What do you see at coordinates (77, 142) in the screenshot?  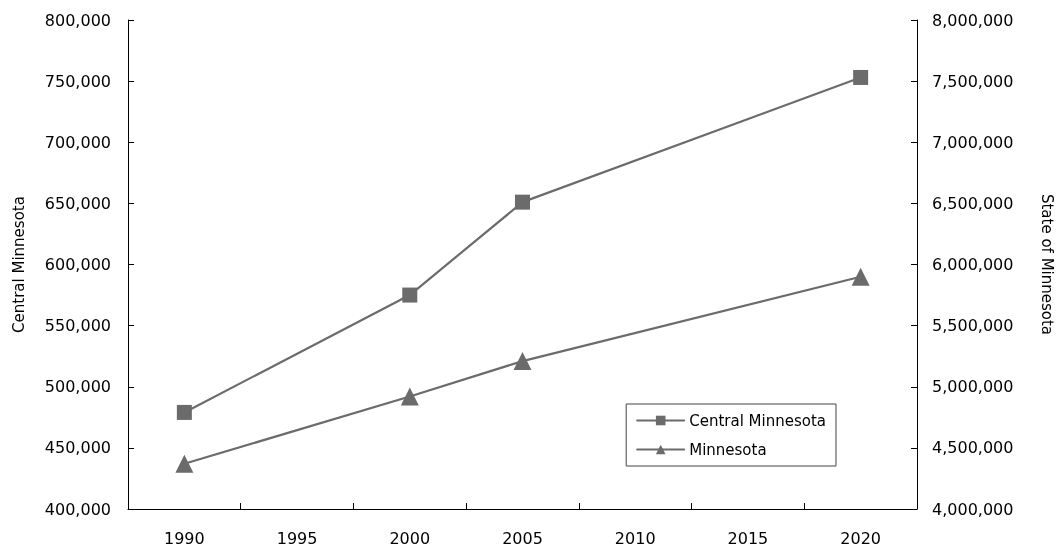 I see `y-tick-label: 700,000` at bounding box center [77, 142].